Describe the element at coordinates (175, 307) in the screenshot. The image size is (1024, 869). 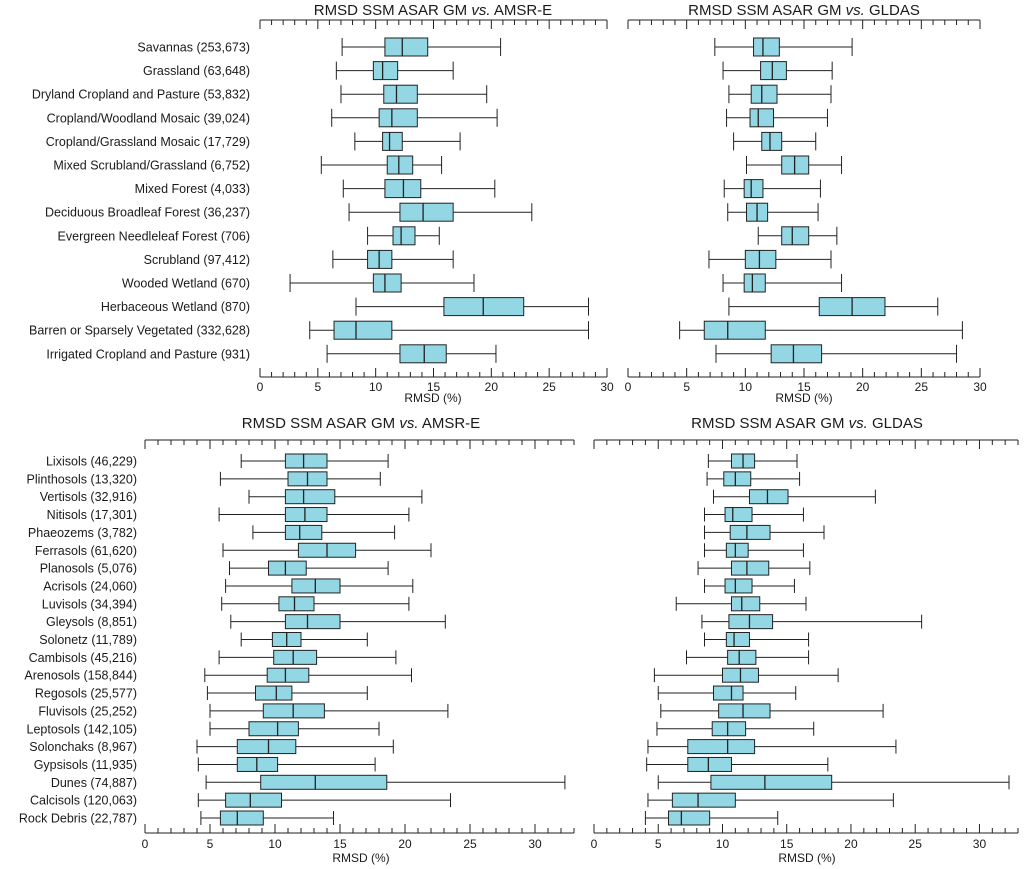
I see `category-label: Herbaceous Wetland (870)` at that location.